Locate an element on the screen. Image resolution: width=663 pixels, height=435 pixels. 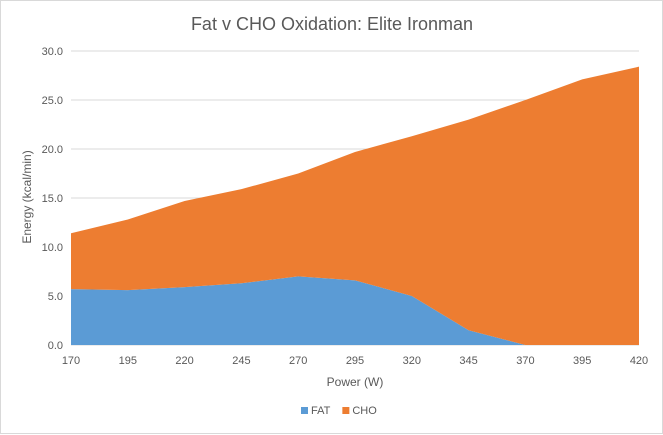
x-tick-label: 295 is located at coordinates (355, 361).